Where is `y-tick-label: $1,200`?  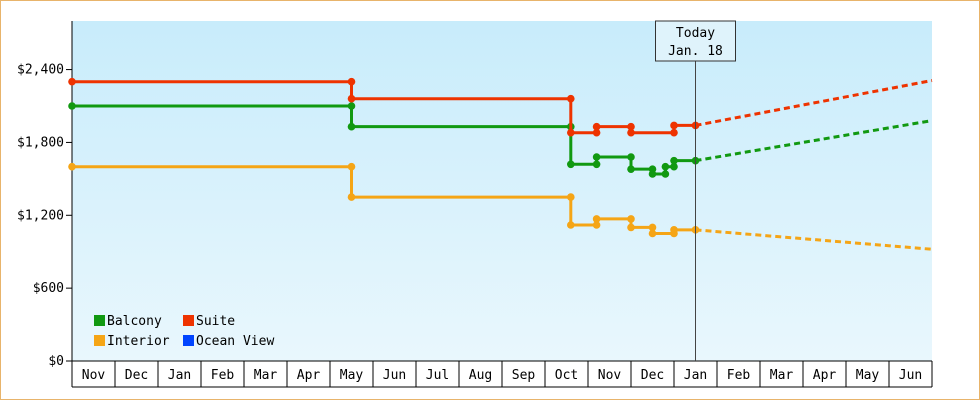
y-tick-label: $1,200 is located at coordinates (40, 215).